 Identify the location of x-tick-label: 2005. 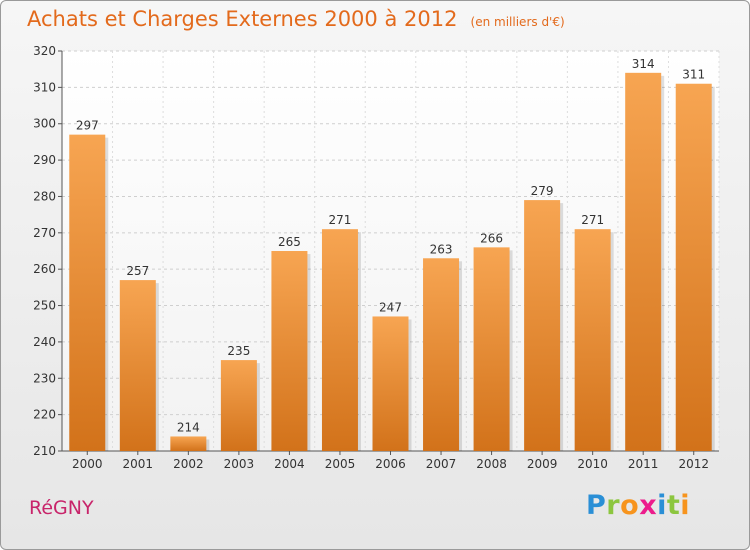
(340, 464).